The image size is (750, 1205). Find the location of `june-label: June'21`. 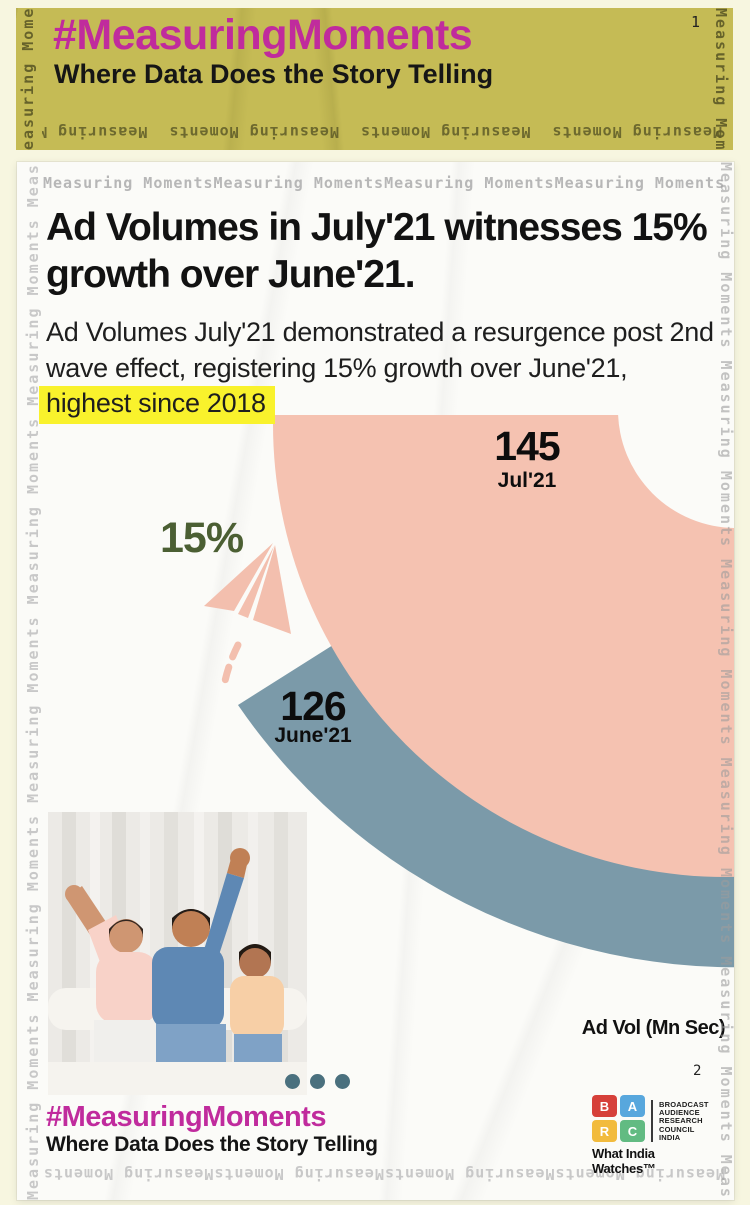

june-label: June'21 is located at coordinates (313, 735).